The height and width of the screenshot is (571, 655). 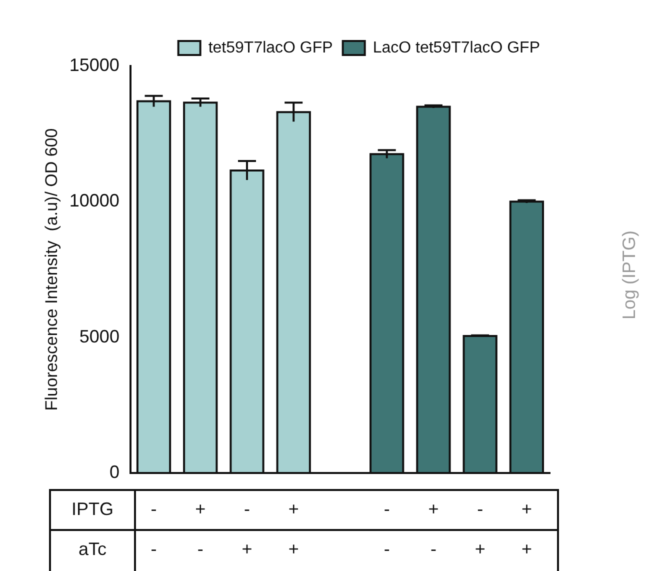 I want to click on legend-label: LacO tet59T7lacO GFP, so click(x=456, y=47).